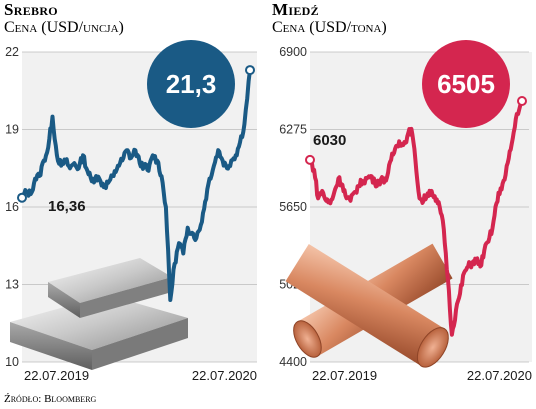  What do you see at coordinates (224, 375) in the screenshot?
I see `silver-x-end: 22.07.2020` at bounding box center [224, 375].